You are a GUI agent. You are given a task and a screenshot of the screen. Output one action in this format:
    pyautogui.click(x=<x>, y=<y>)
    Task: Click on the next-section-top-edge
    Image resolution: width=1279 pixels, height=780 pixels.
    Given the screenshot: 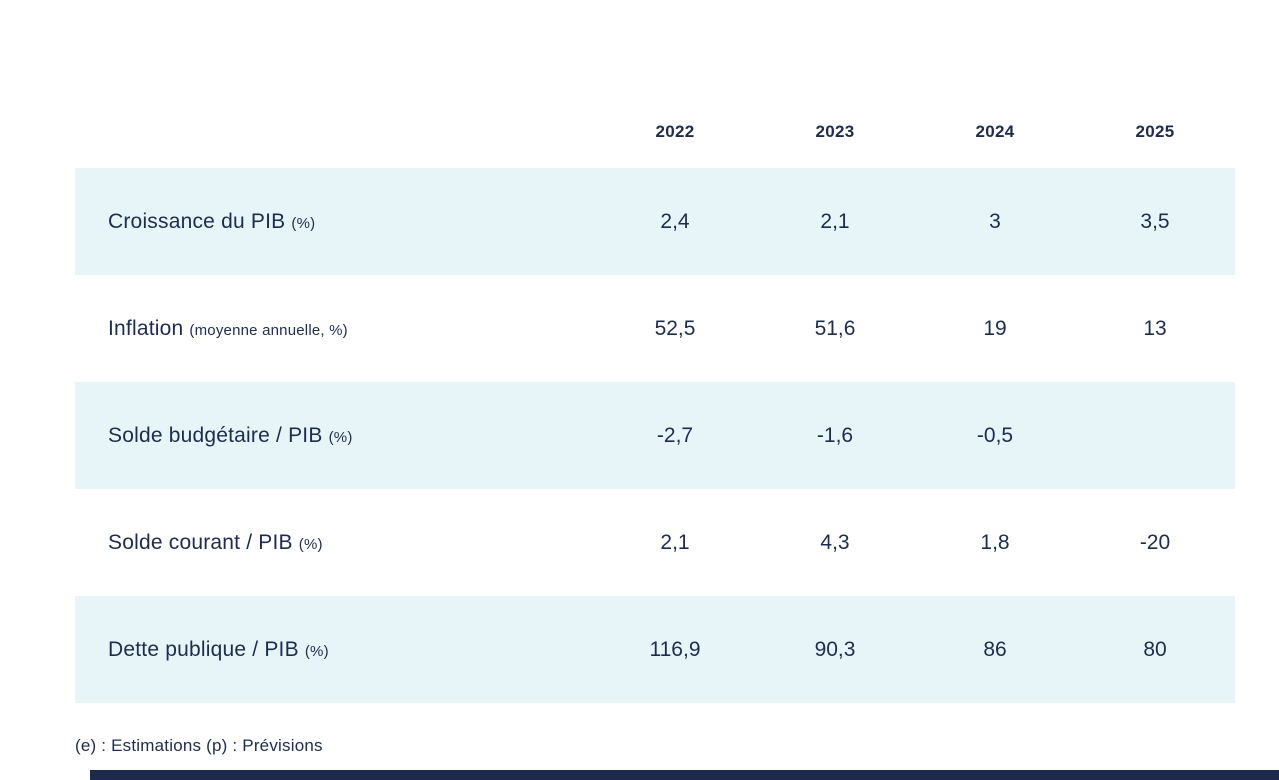 What is the action you would take?
    pyautogui.click(x=684, y=775)
    